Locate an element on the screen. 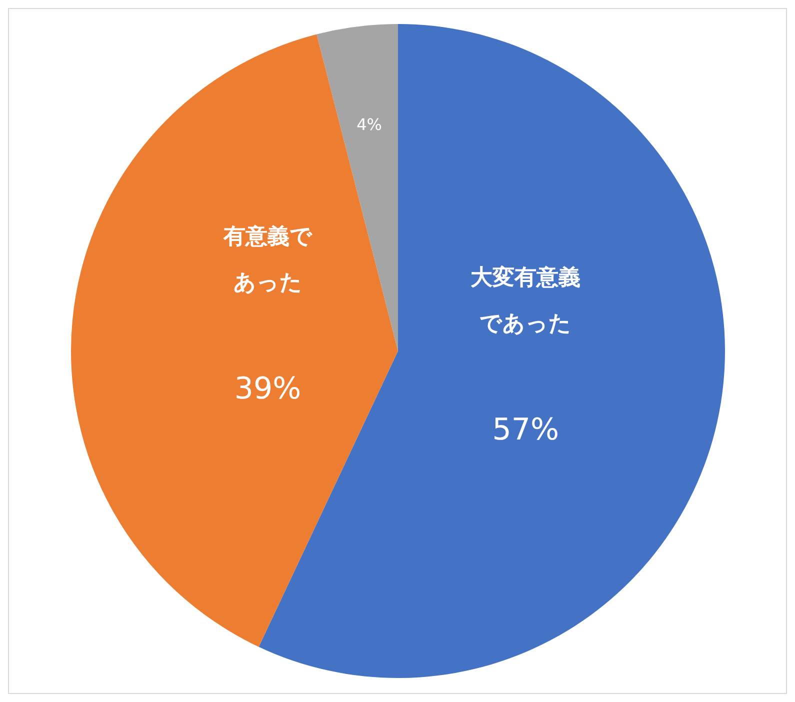 The image size is (795, 702). data-label: 39% is located at coordinates (268, 389).